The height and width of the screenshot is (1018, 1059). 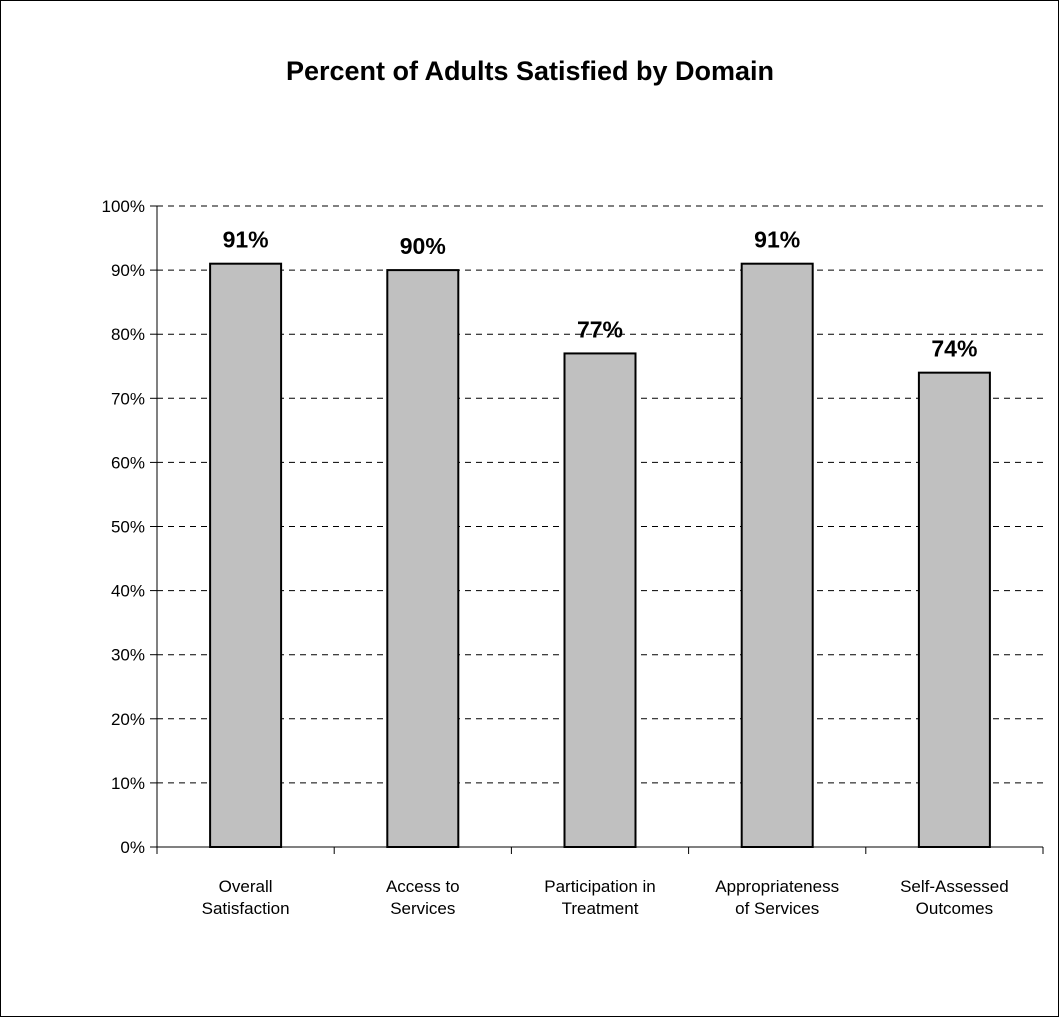 I want to click on chart-title: Percent of Adults Satisfied by Domain, so click(x=530, y=71).